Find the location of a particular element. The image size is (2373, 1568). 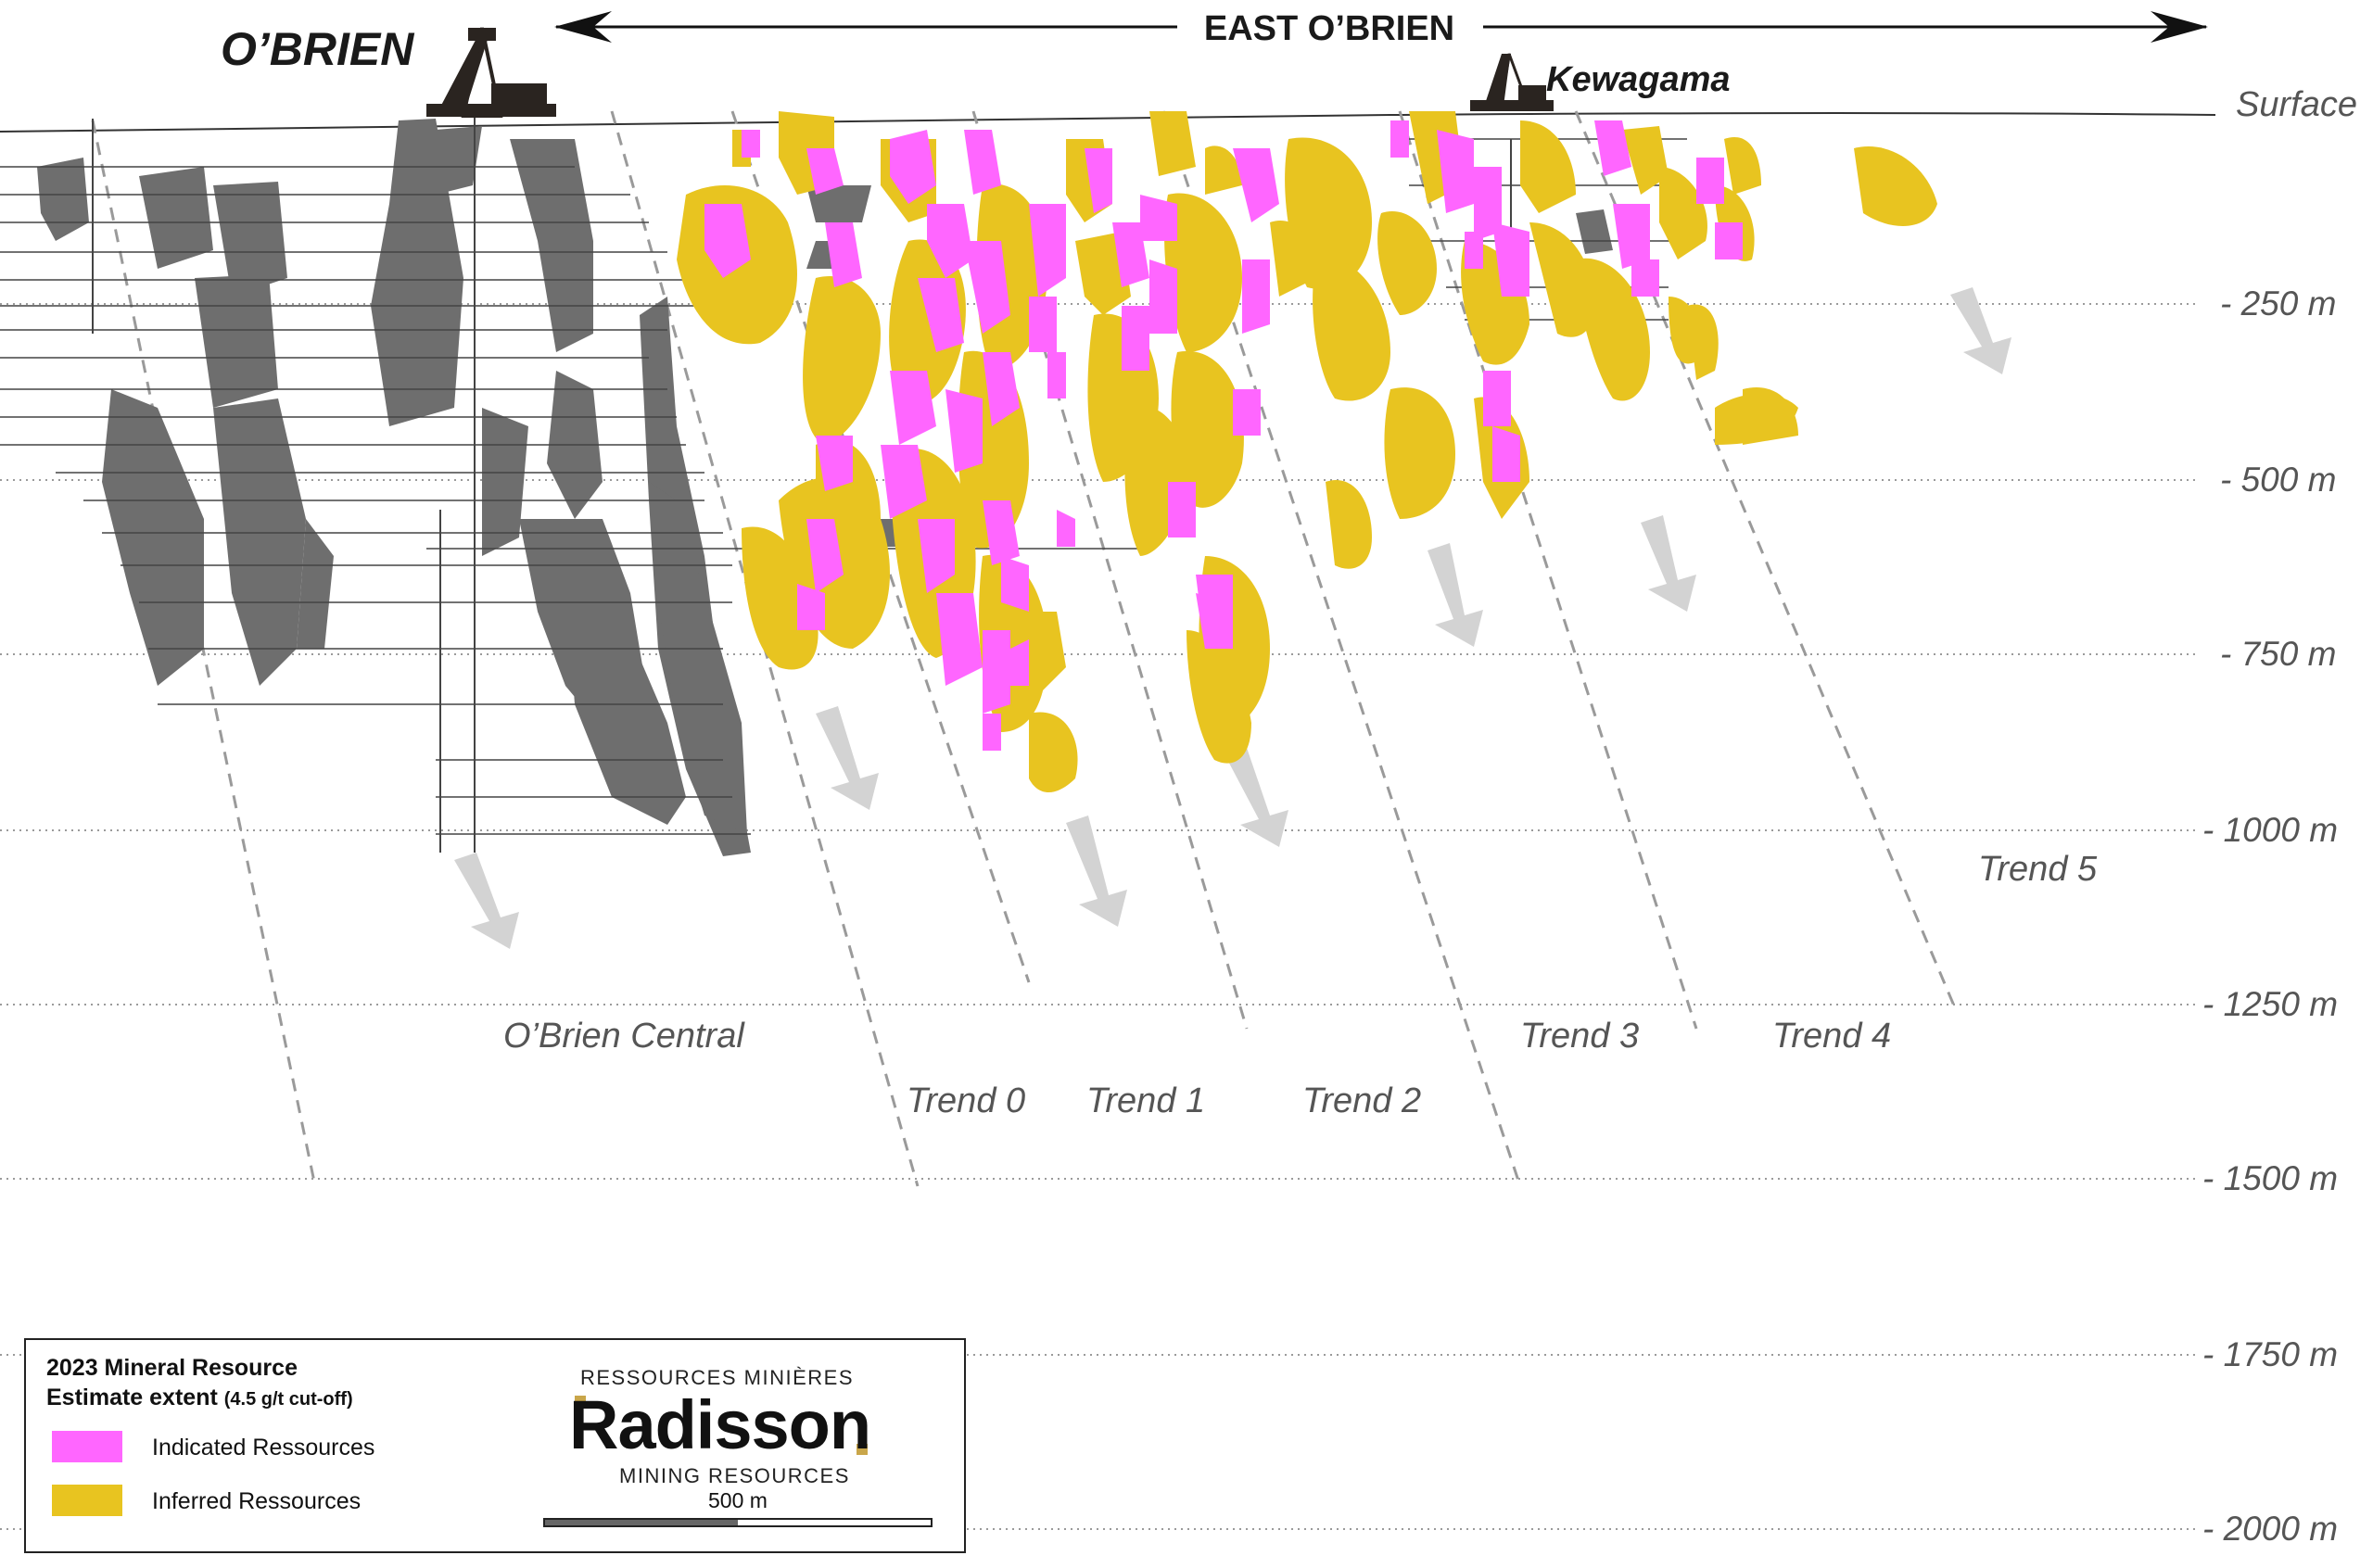

trend-label-1: Trend 1 is located at coordinates (1146, 1100).